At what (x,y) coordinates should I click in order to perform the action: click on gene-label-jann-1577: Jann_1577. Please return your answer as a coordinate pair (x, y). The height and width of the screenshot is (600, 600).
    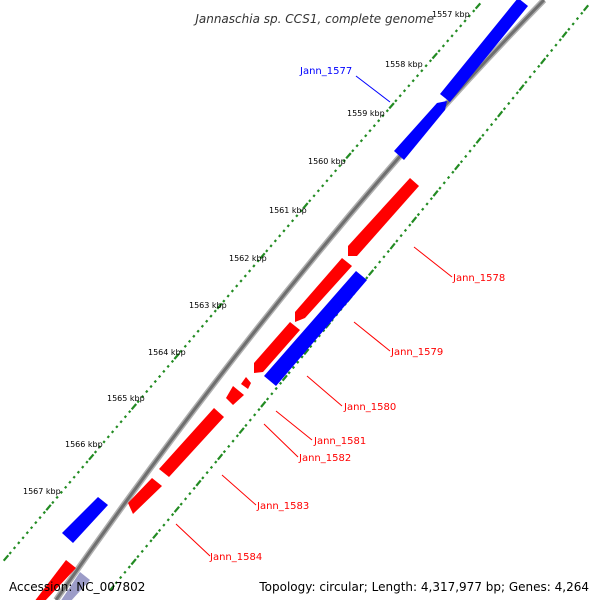
    Looking at the image, I should click on (325, 71).